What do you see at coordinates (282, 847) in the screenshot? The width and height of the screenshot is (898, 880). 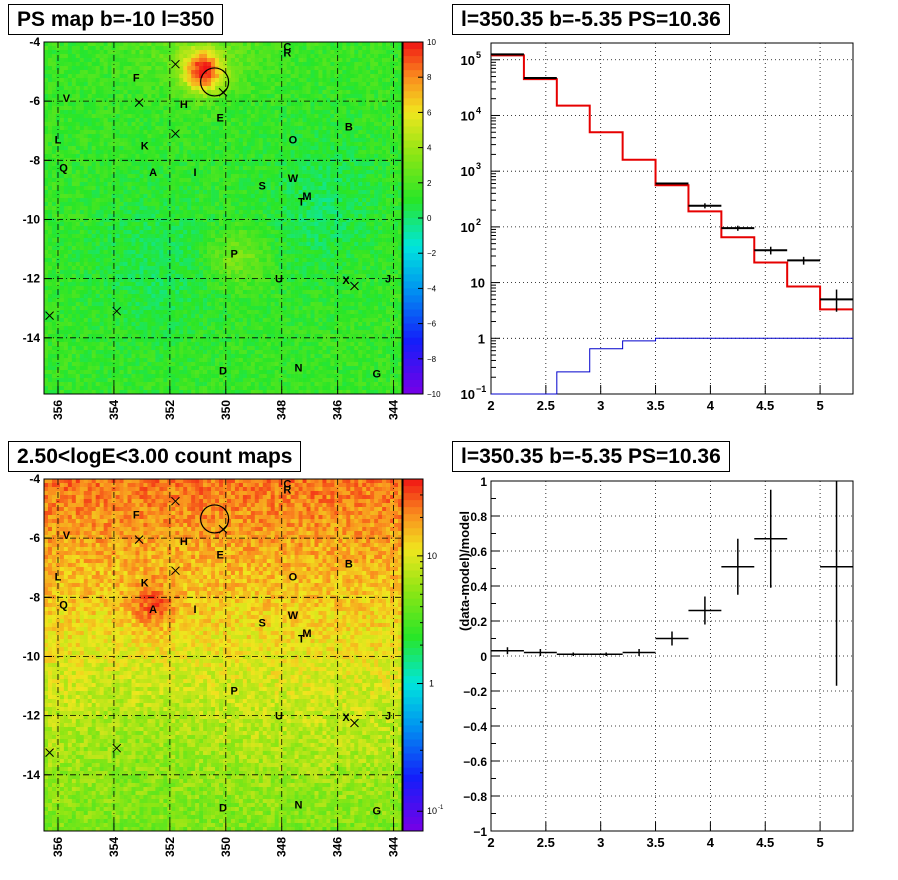 I see `map-x-tick-label: 348` at bounding box center [282, 847].